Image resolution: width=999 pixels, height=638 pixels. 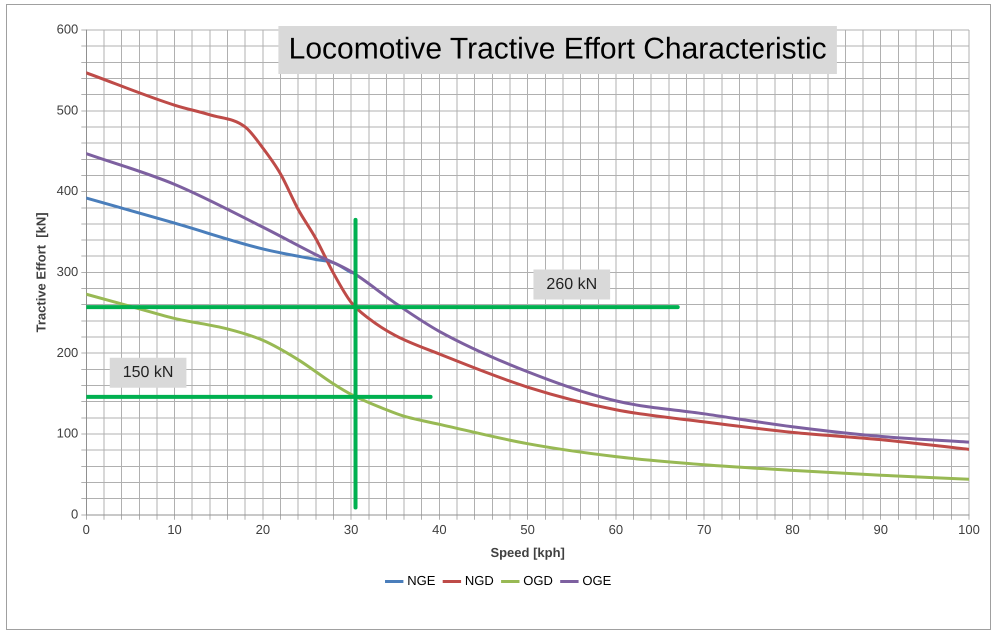 I want to click on x-tick-label: 80, so click(x=792, y=530).